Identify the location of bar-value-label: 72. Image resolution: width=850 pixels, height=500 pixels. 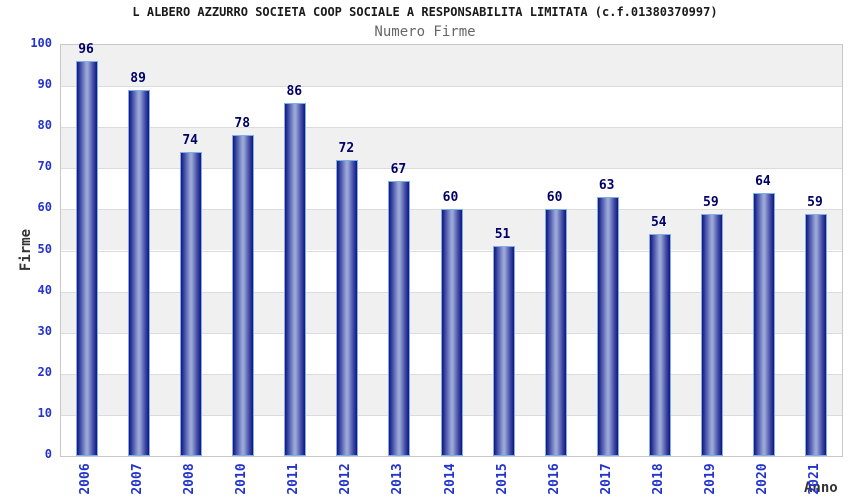
(346, 149).